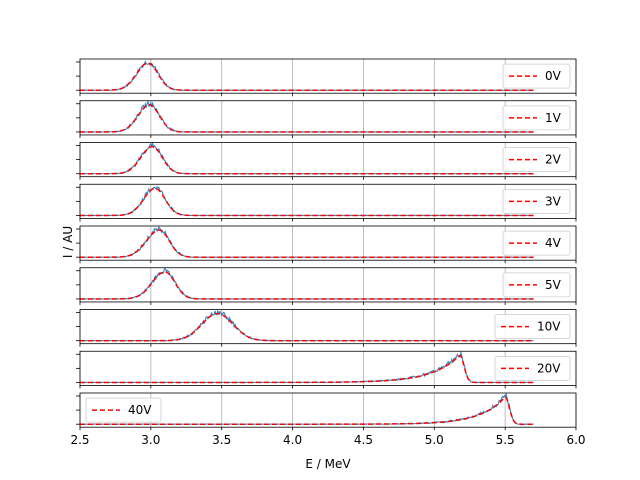 The height and width of the screenshot is (480, 640). I want to click on legend-2V: 2V, so click(536, 160).